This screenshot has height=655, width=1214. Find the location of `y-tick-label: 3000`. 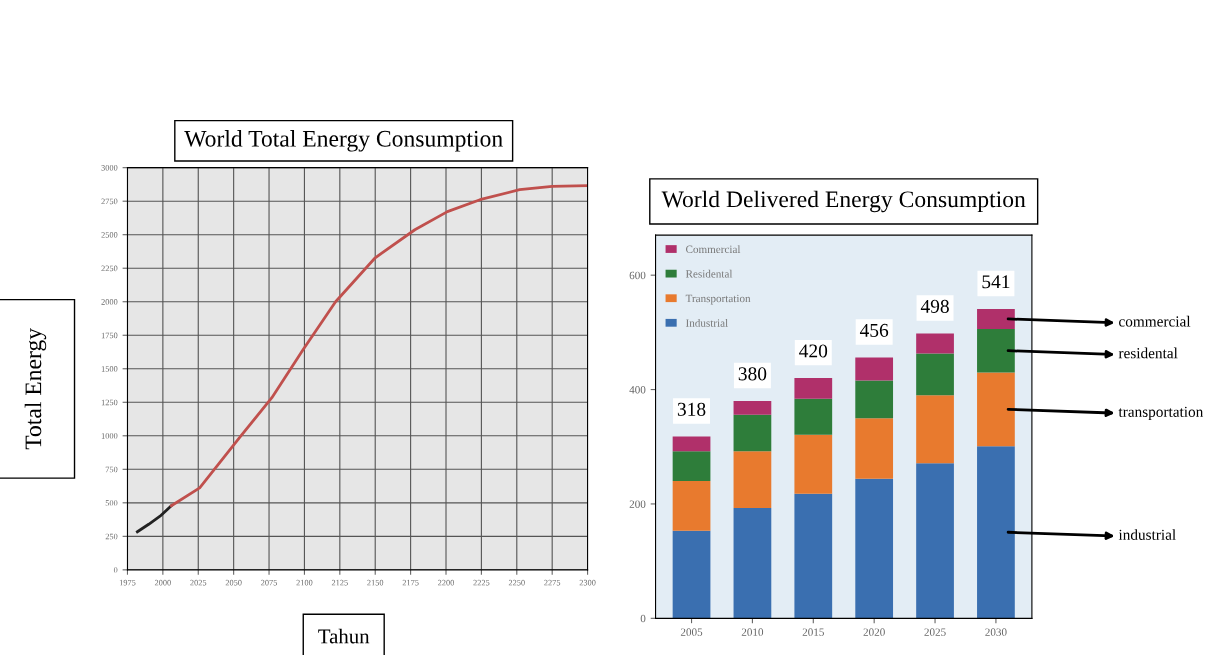

y-tick-label: 3000 is located at coordinates (109, 168).